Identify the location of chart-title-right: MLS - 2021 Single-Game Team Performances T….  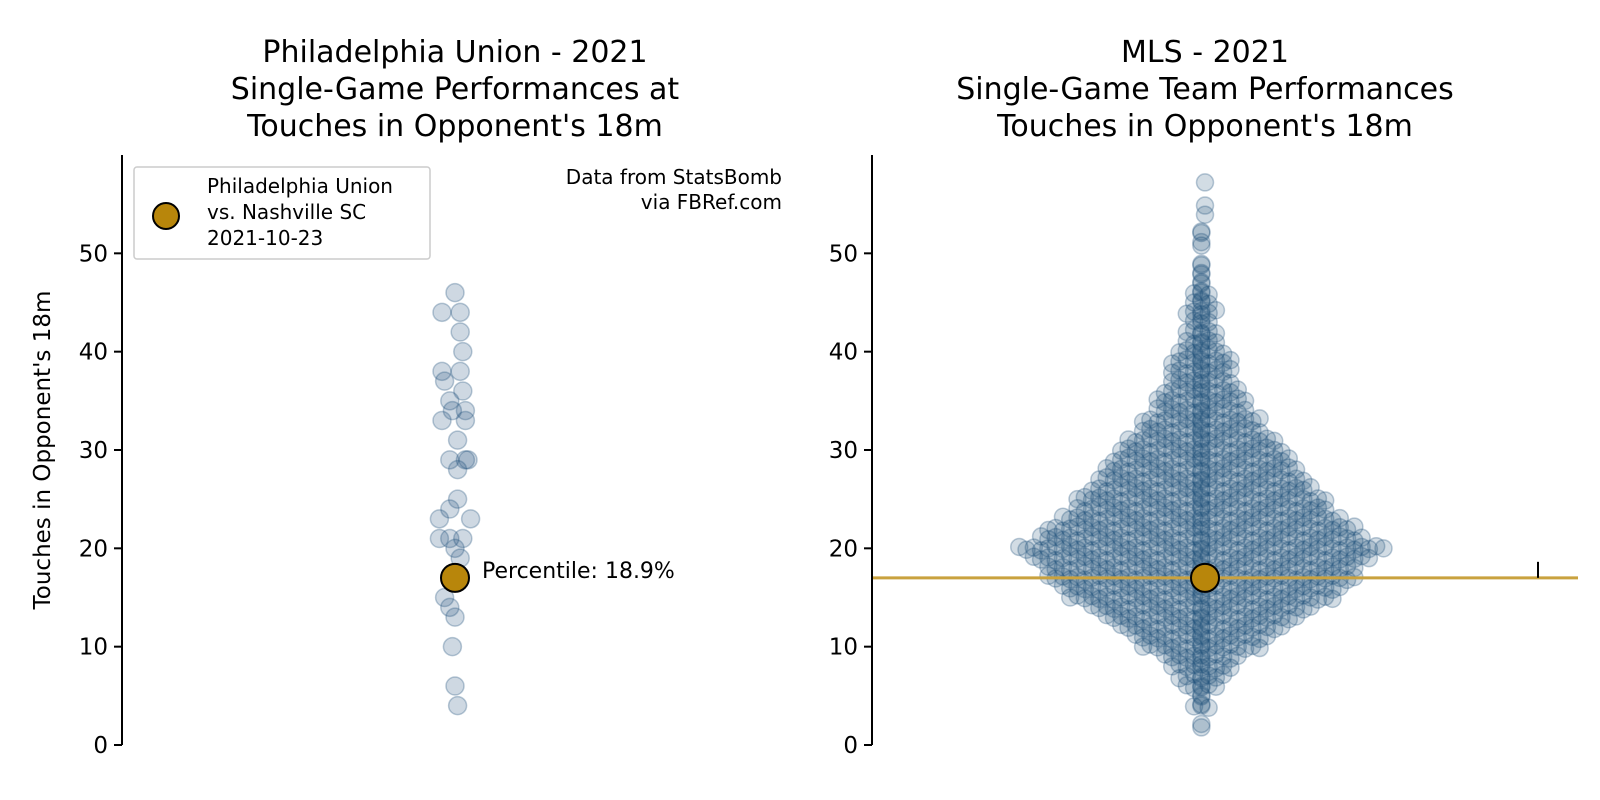
(1205, 89).